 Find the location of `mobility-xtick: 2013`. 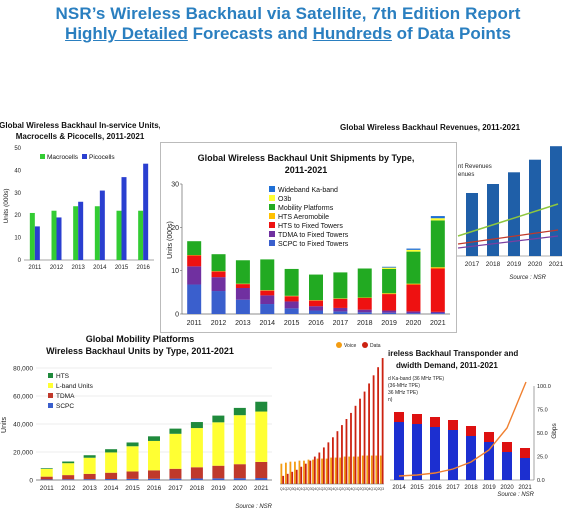

mobility-xtick: 2013 is located at coordinates (89, 488).